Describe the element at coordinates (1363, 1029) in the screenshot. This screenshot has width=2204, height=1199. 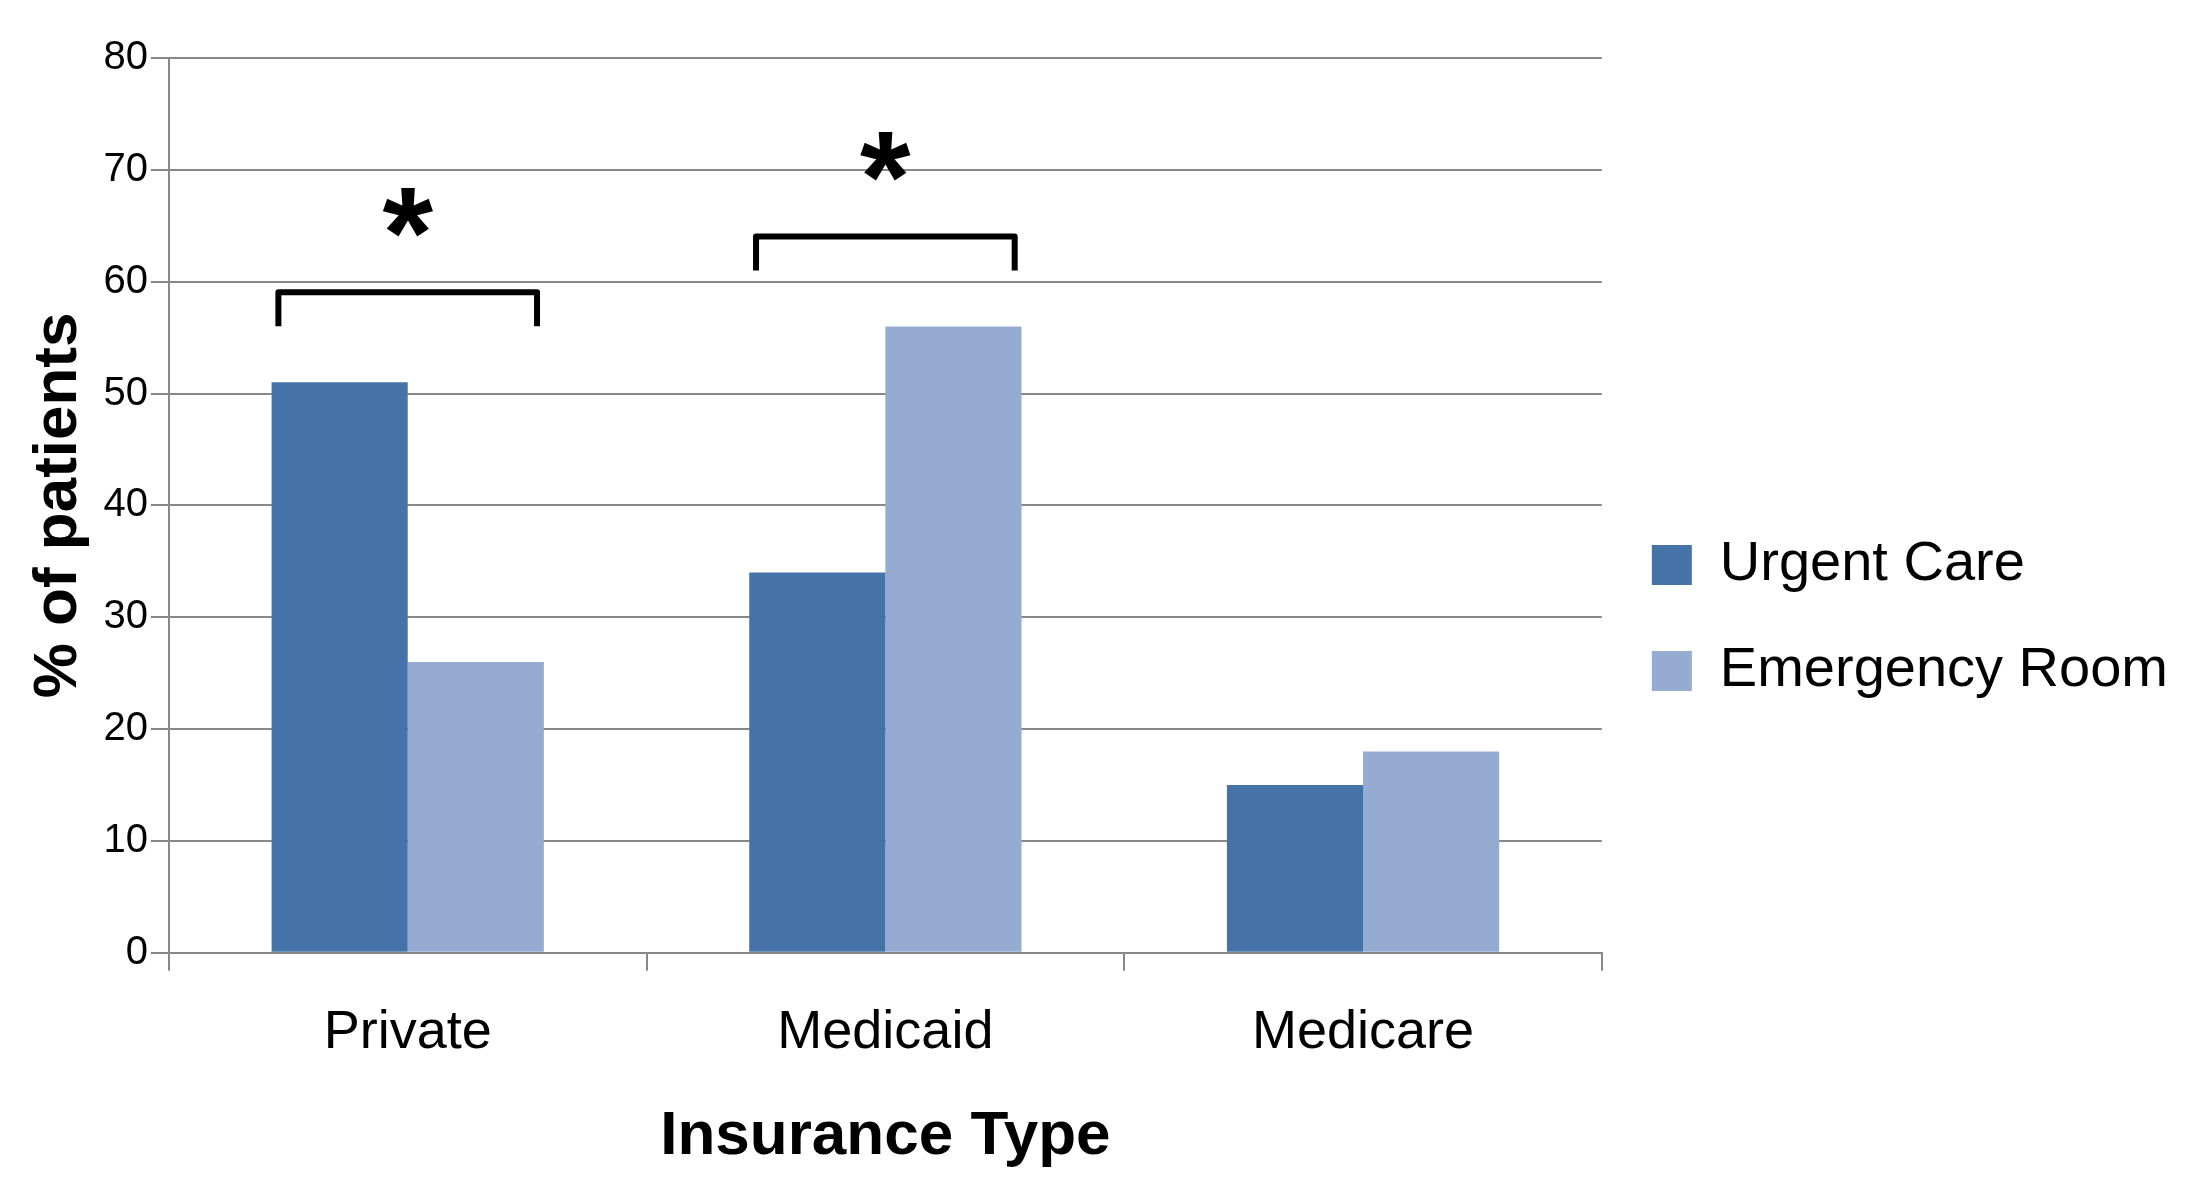
I see `x-tick-label: Medicare` at that location.